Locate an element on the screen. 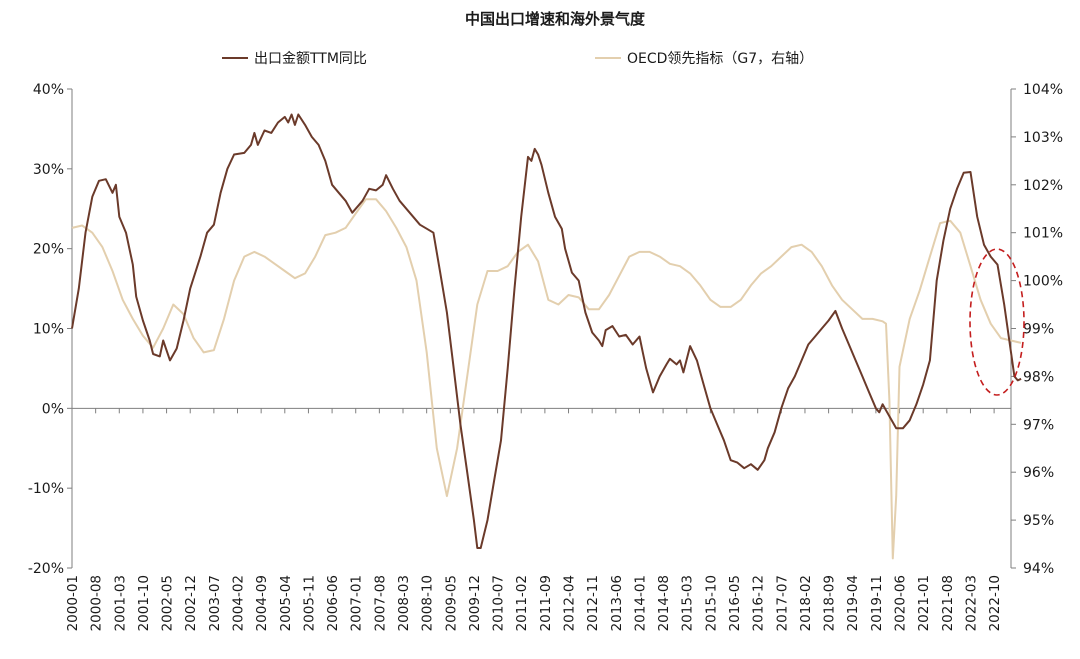  y-left-tick-label: 10% is located at coordinates (48, 330).